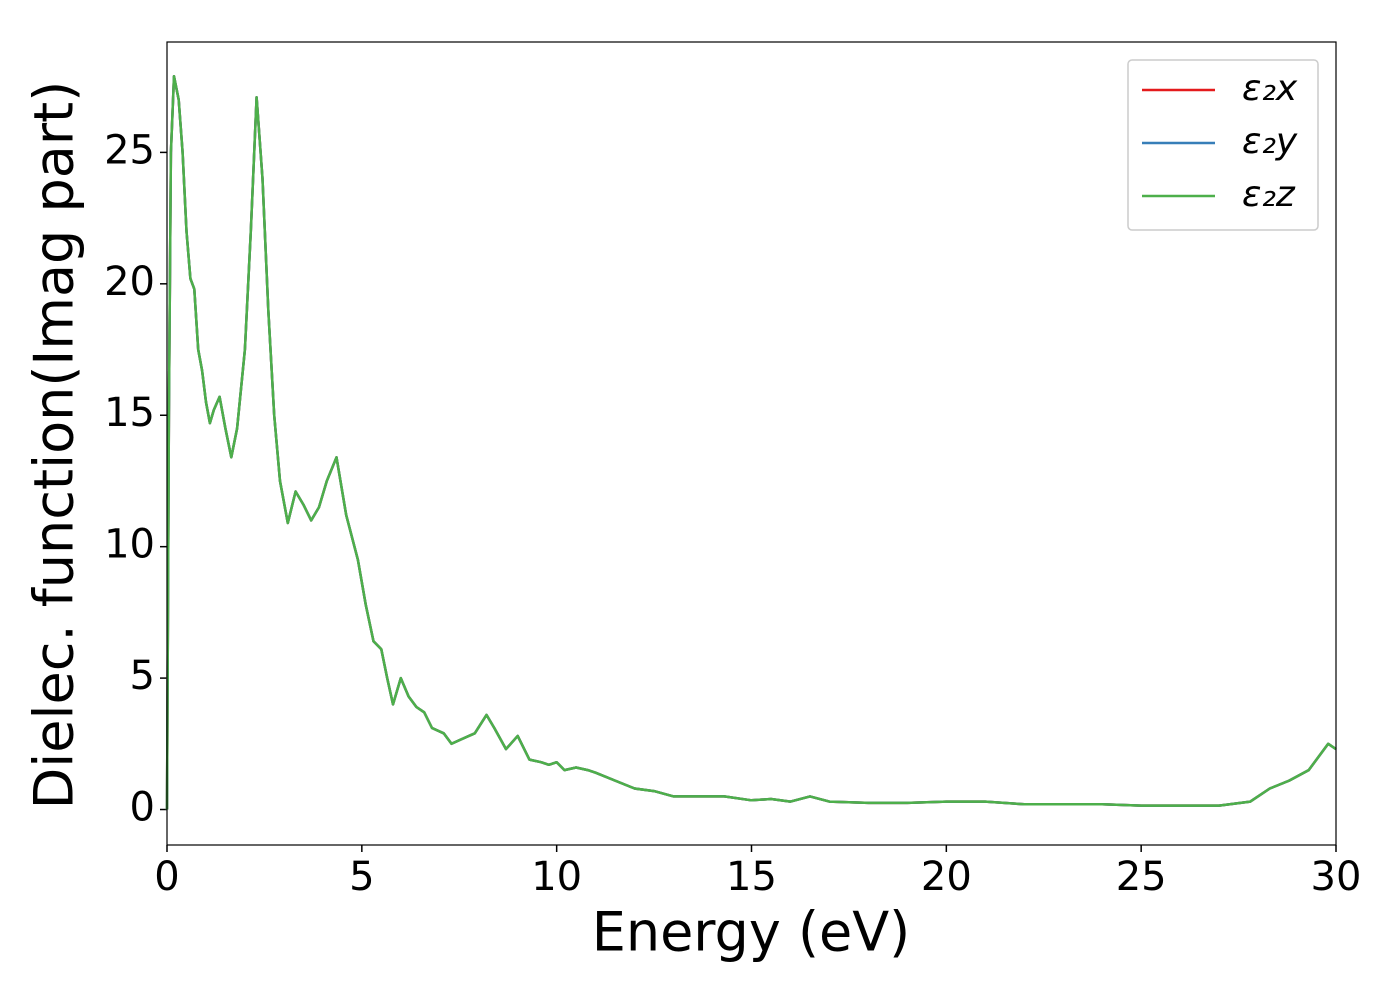 The width and height of the screenshot is (1400, 1004). I want to click on y-tick-label: 10, so click(129, 545).